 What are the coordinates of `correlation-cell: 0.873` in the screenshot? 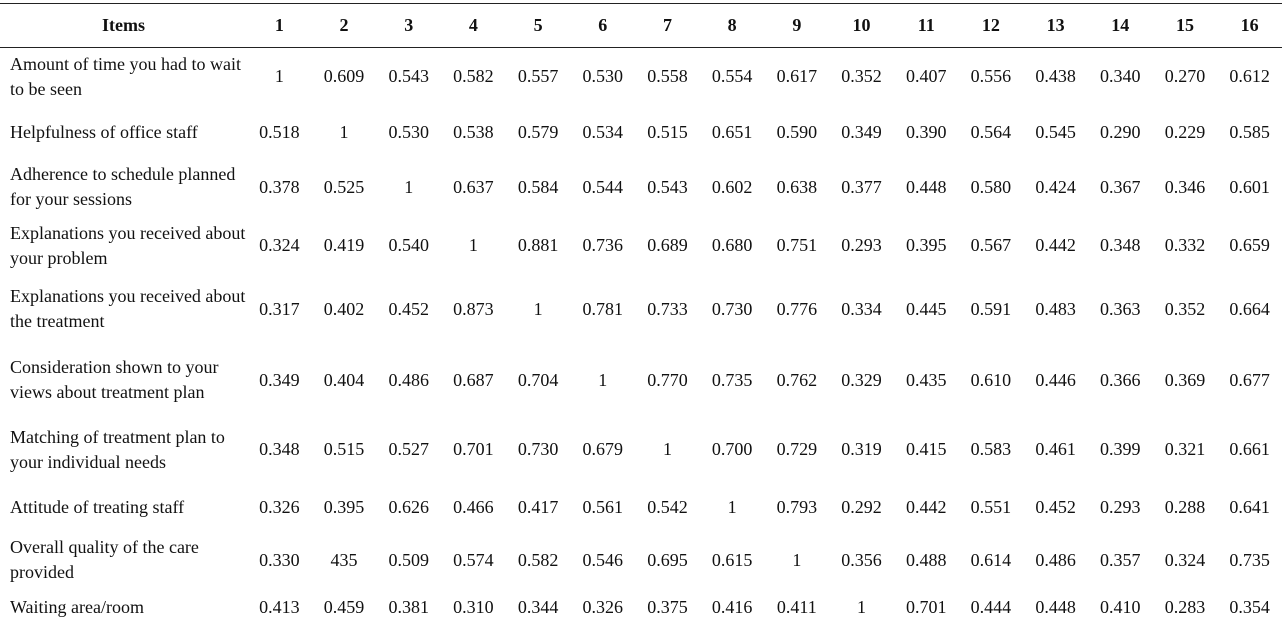 It's located at (473, 308).